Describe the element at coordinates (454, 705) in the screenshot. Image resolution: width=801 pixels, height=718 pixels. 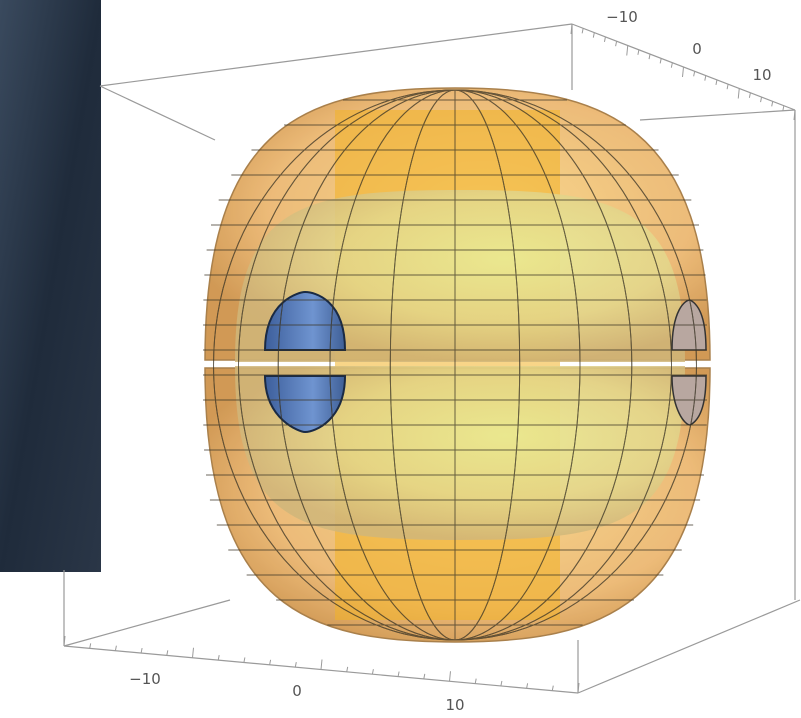
I see `horizontal-tick-label: 10` at that location.